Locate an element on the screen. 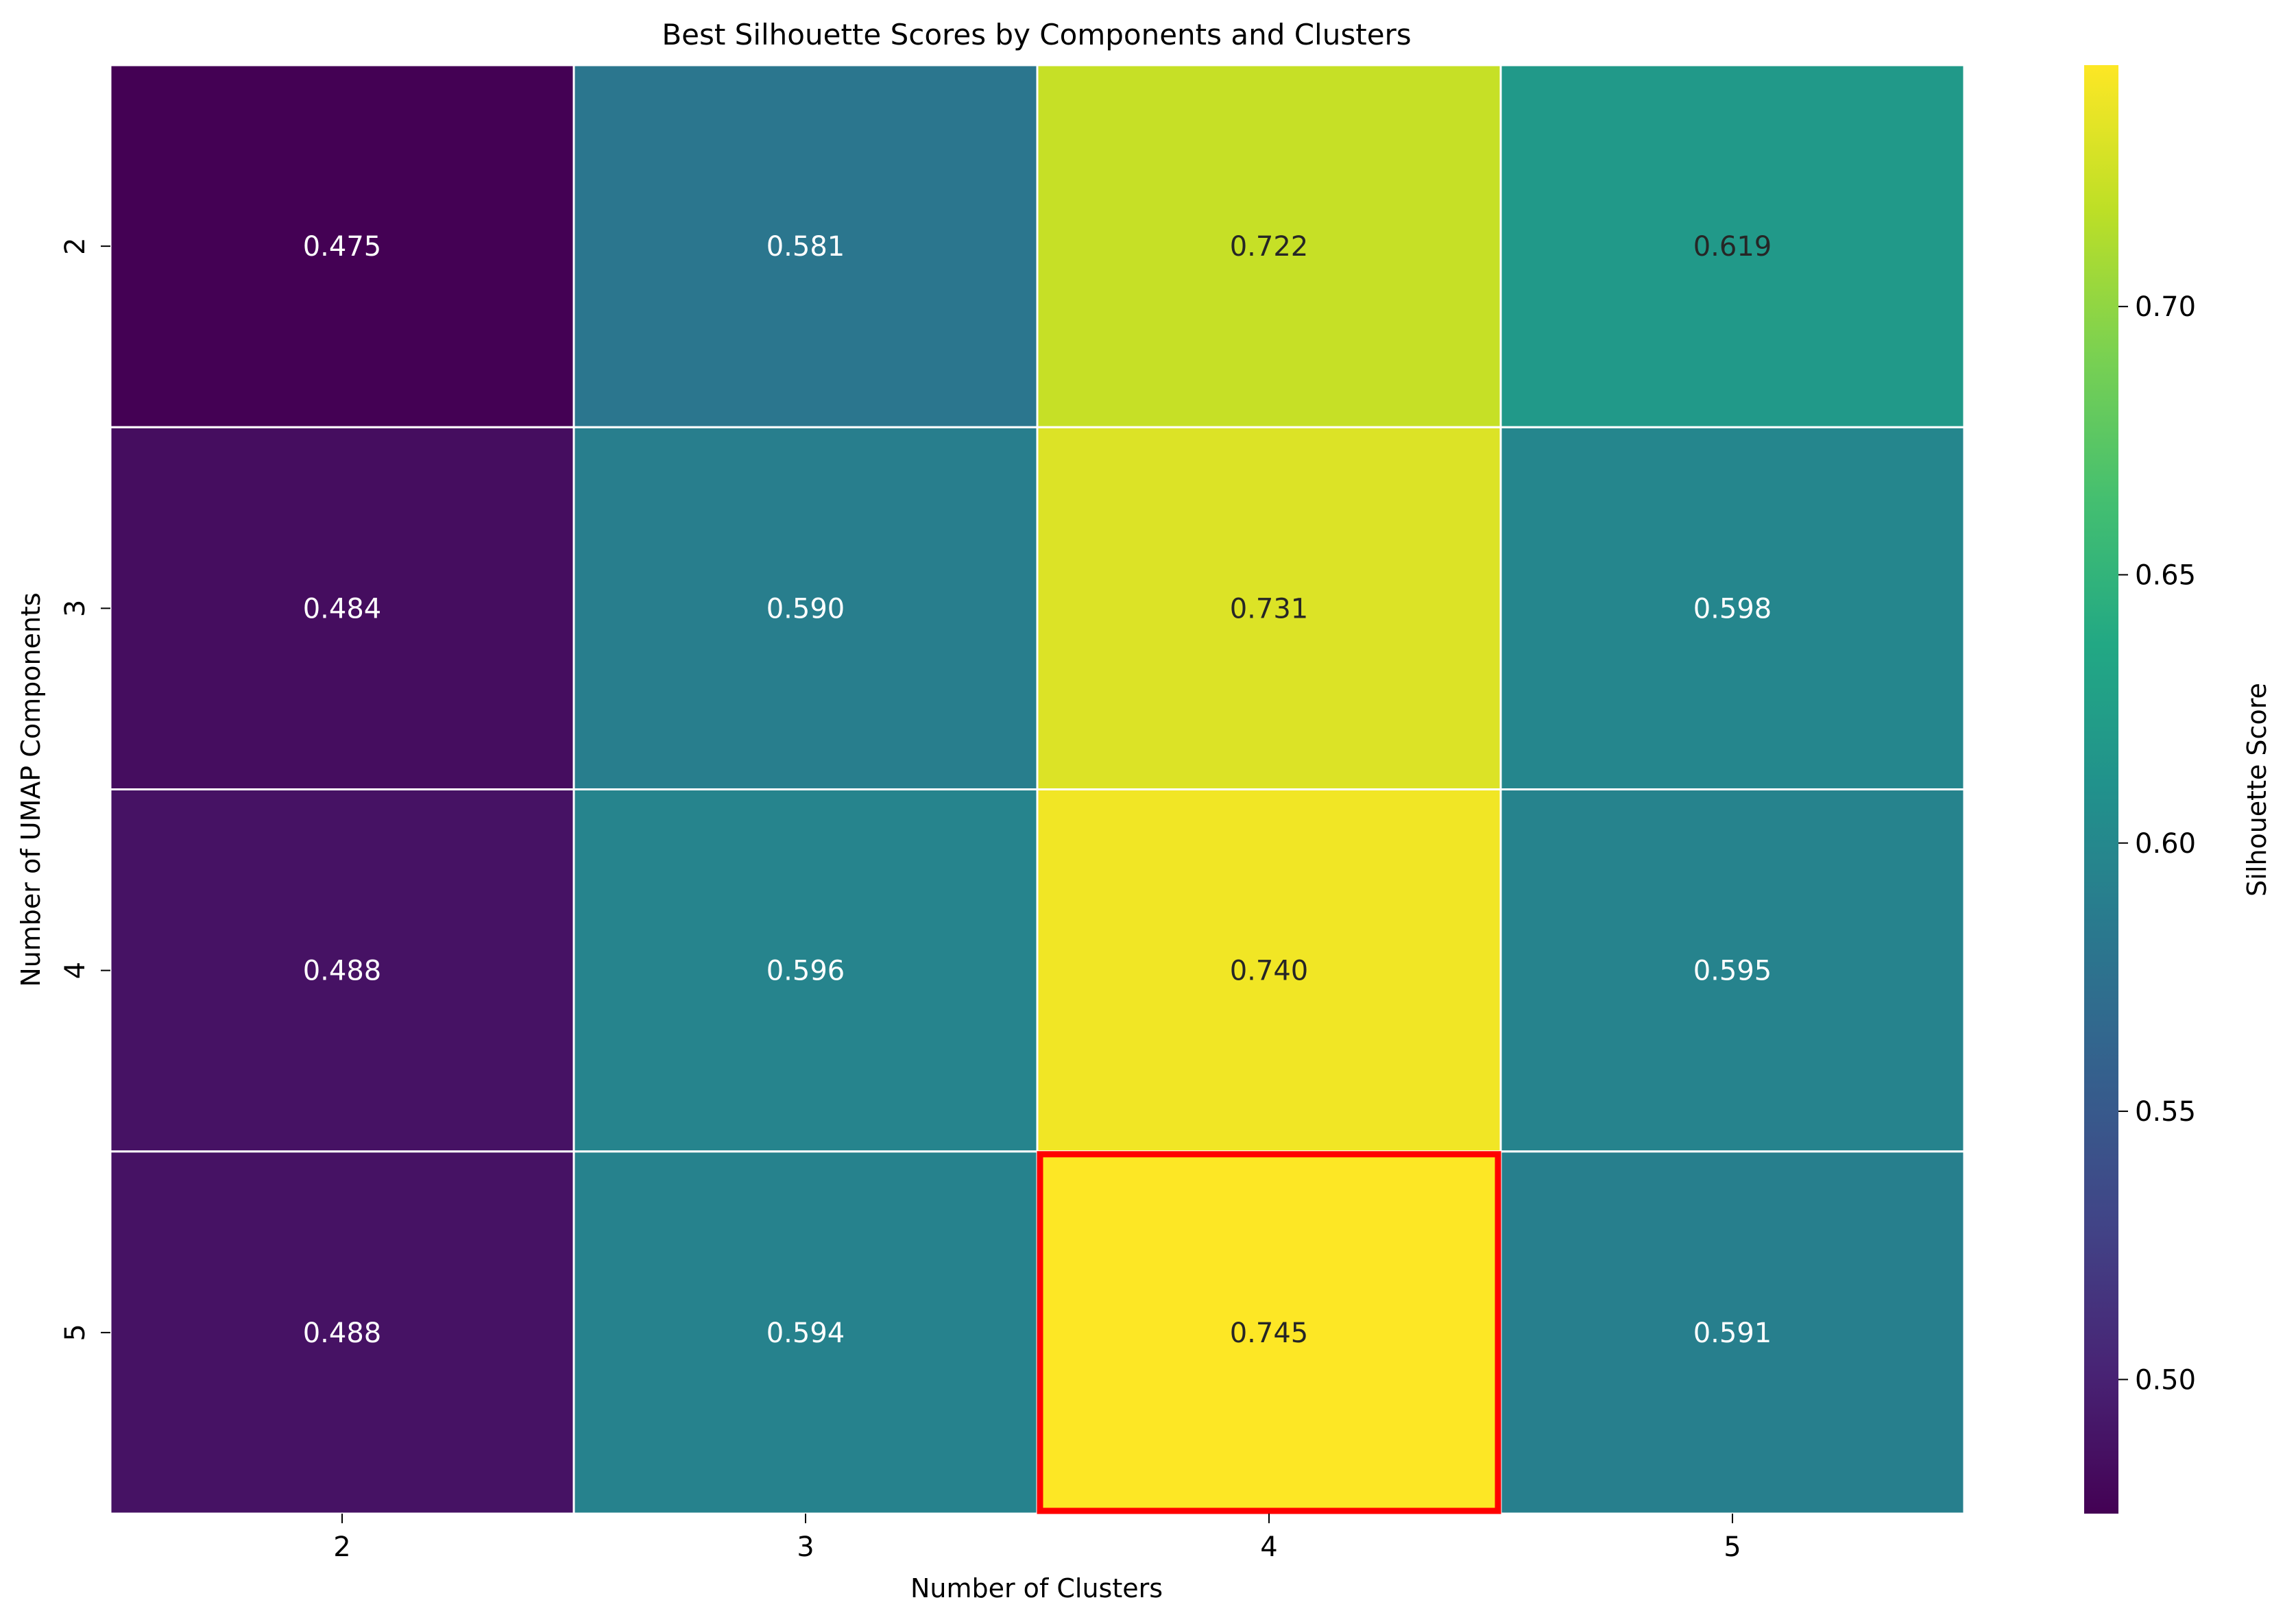 The height and width of the screenshot is (1624, 2296). cell-value-label: 0.590 is located at coordinates (805, 609).